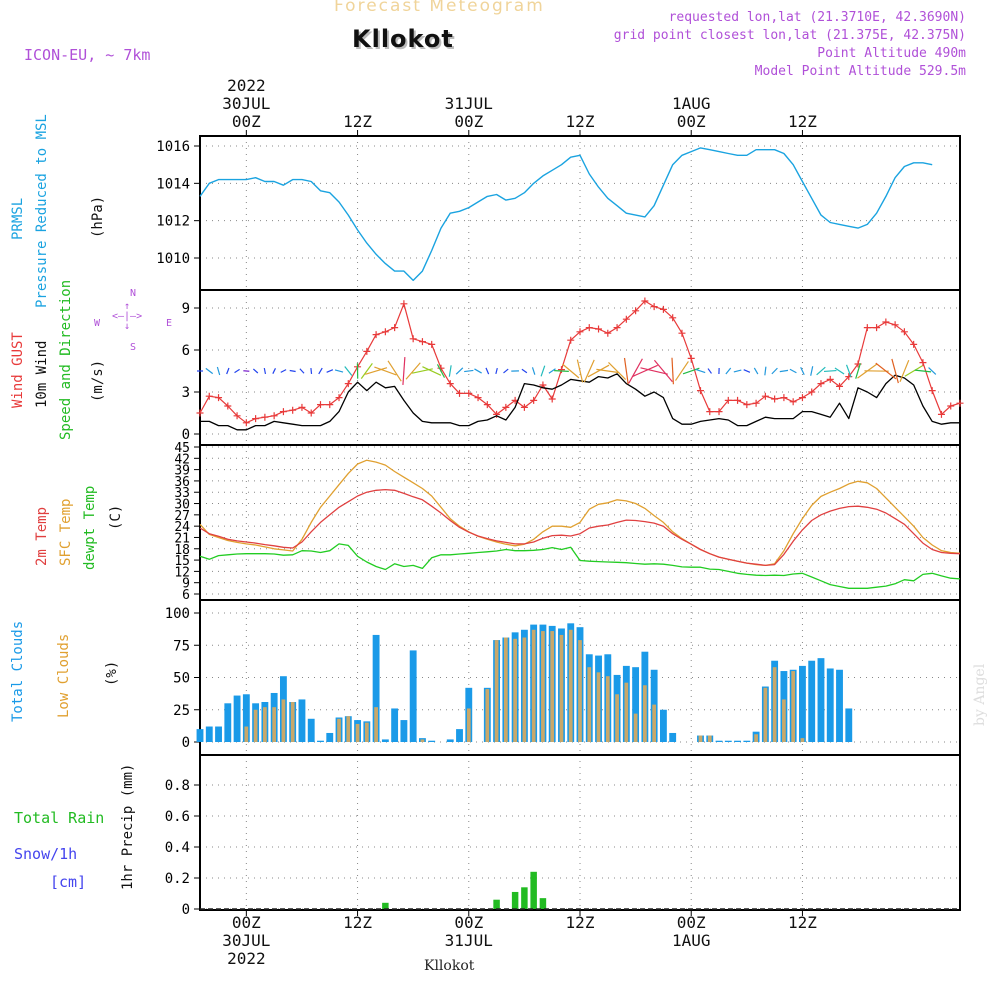  Describe the element at coordinates (186, 351) in the screenshot. I see `y-tick-label: 6` at that location.